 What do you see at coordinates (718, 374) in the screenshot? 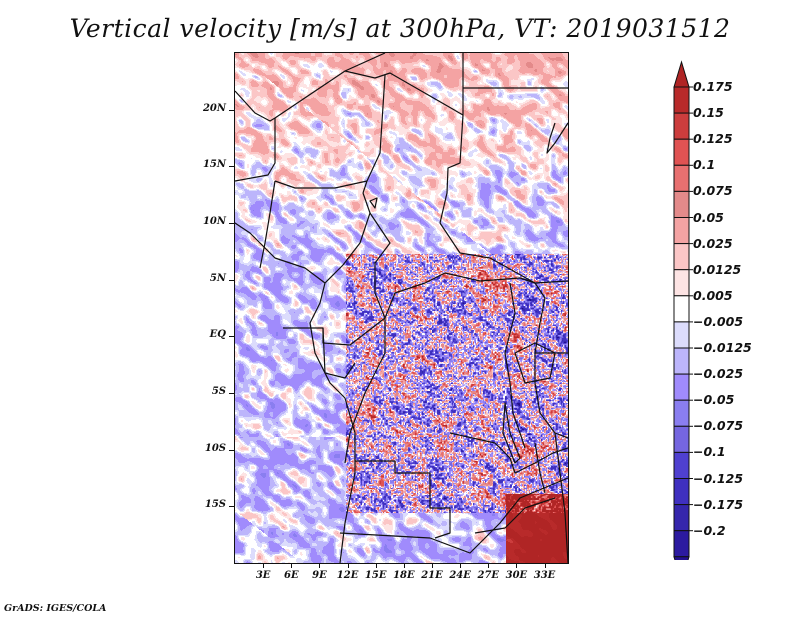
I see `colorbar-label: −0.025` at bounding box center [718, 374].